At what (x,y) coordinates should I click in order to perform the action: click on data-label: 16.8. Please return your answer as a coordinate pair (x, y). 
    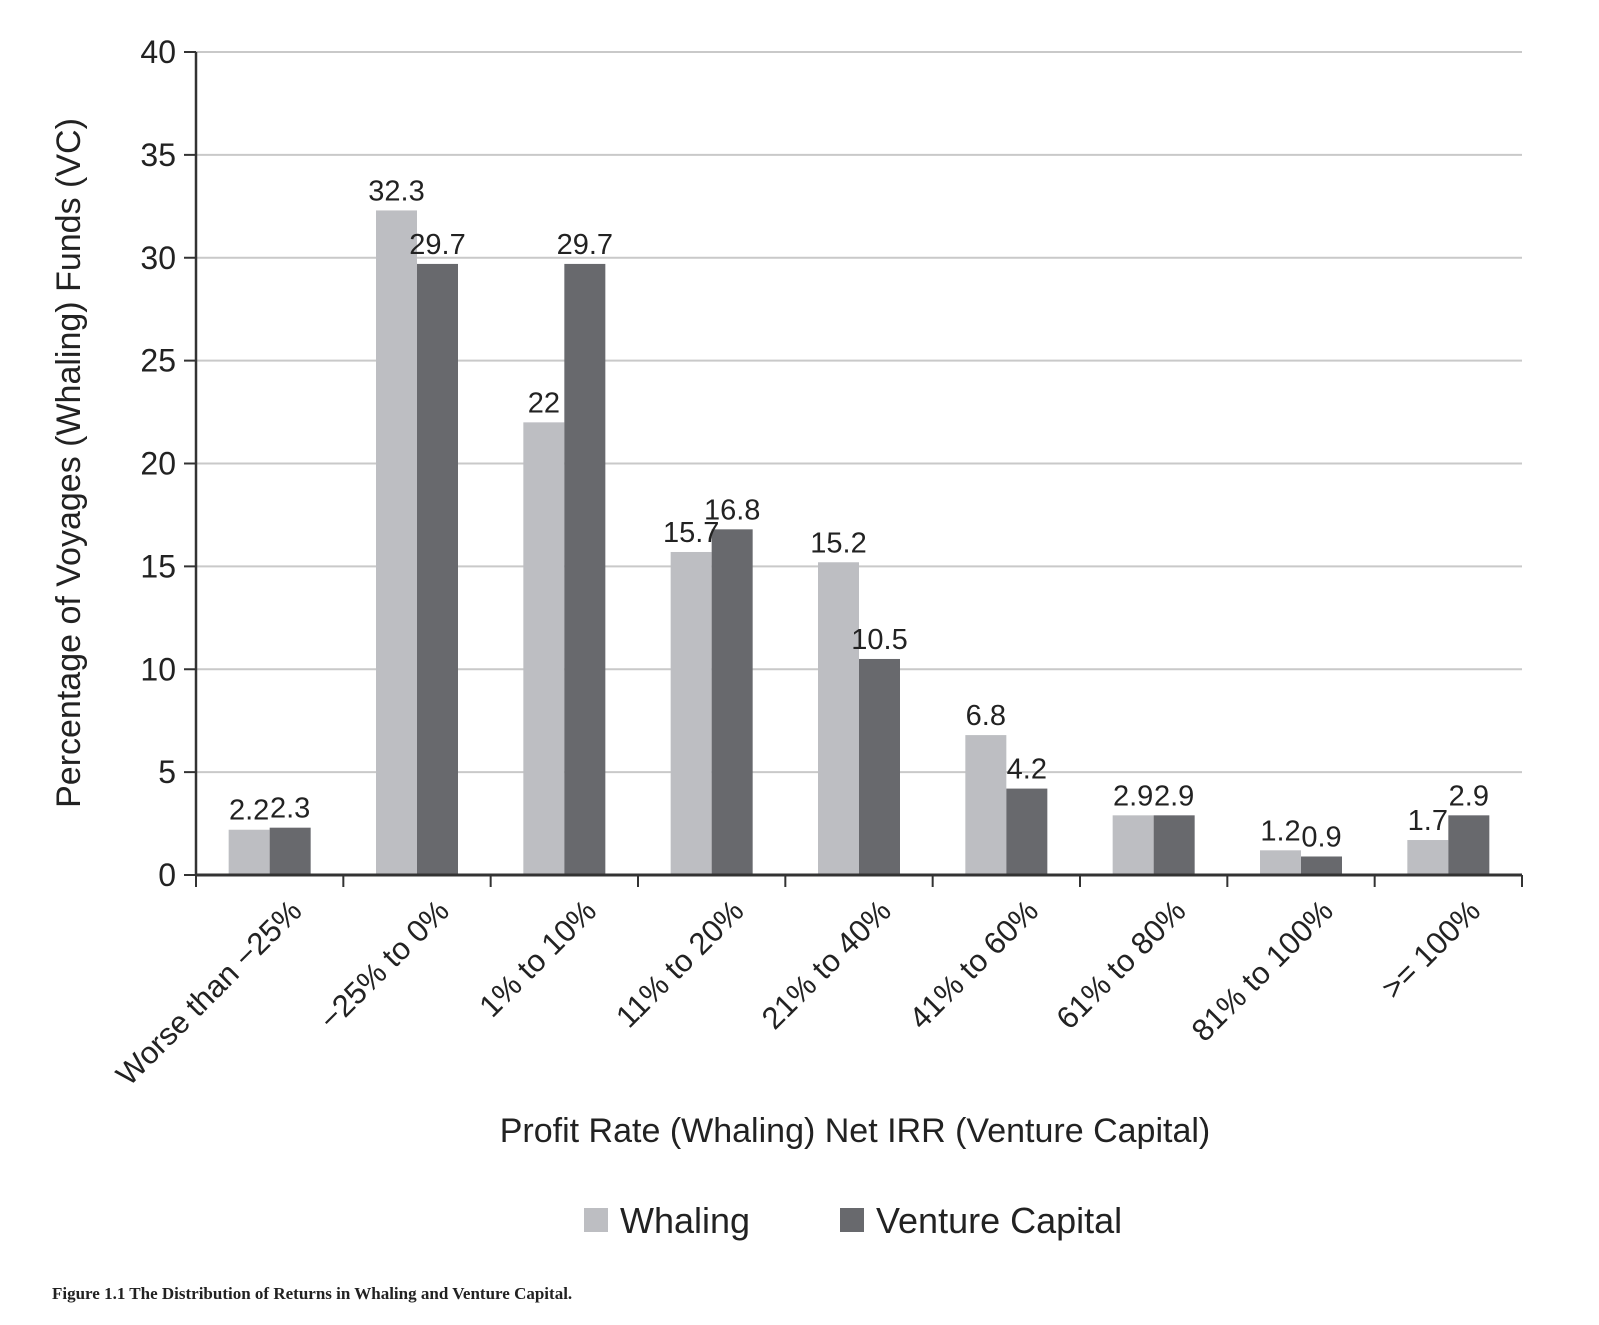
    Looking at the image, I should click on (732, 510).